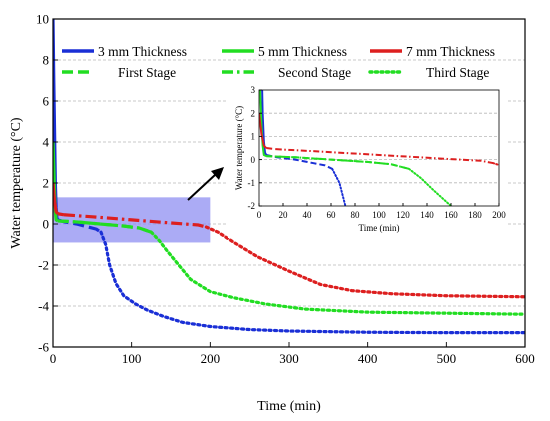  I want to click on legend-label-thickness-2: 7 mm Thickness, so click(450, 51).